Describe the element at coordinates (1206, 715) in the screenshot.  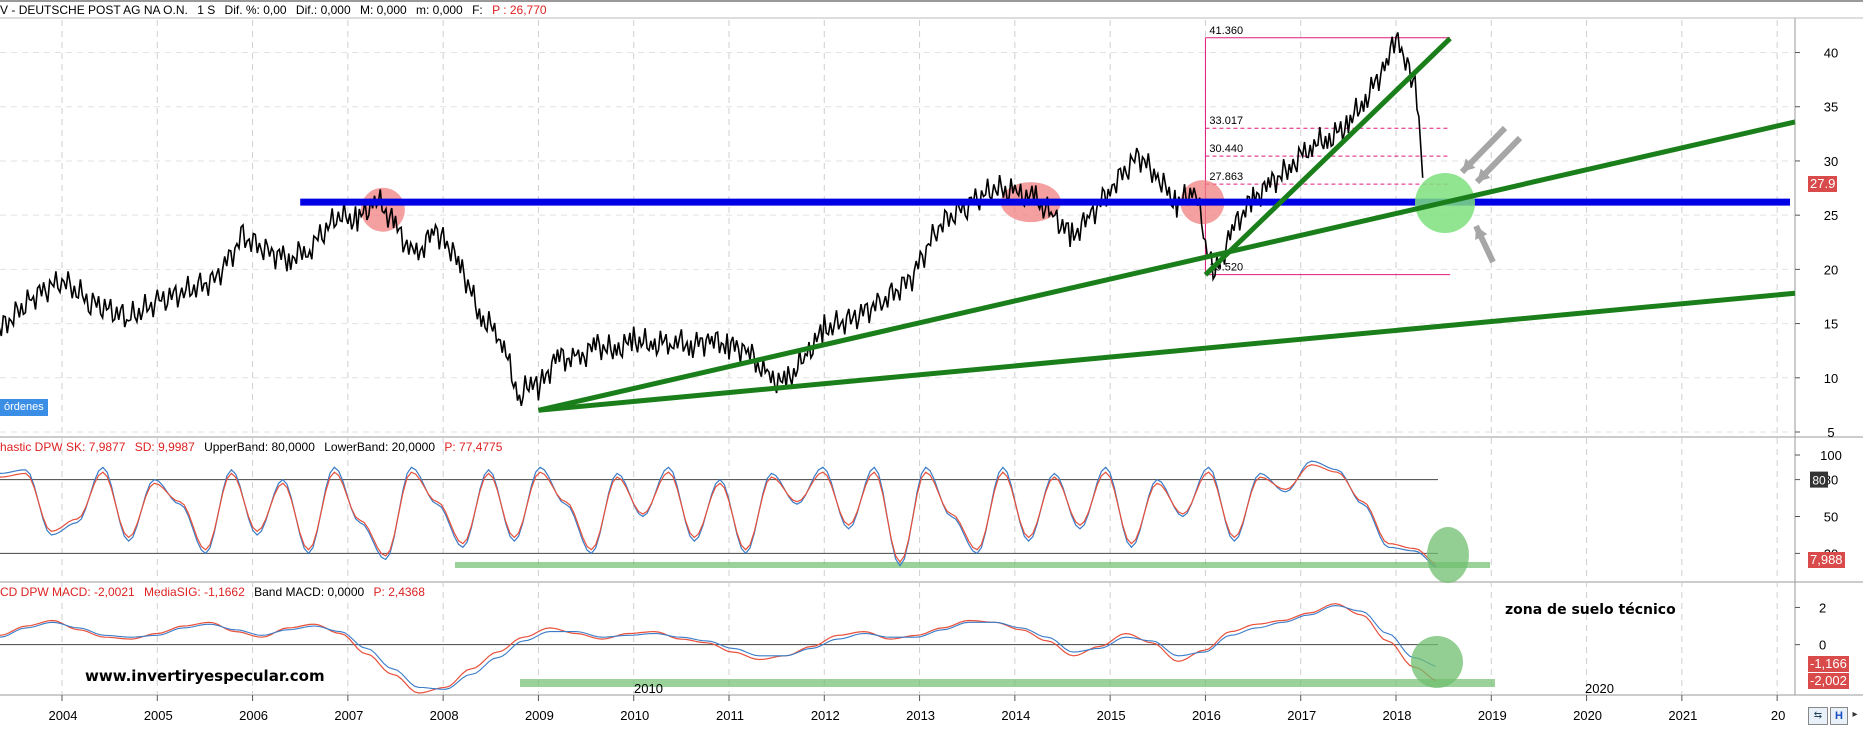
I see `year-label: 2016` at that location.